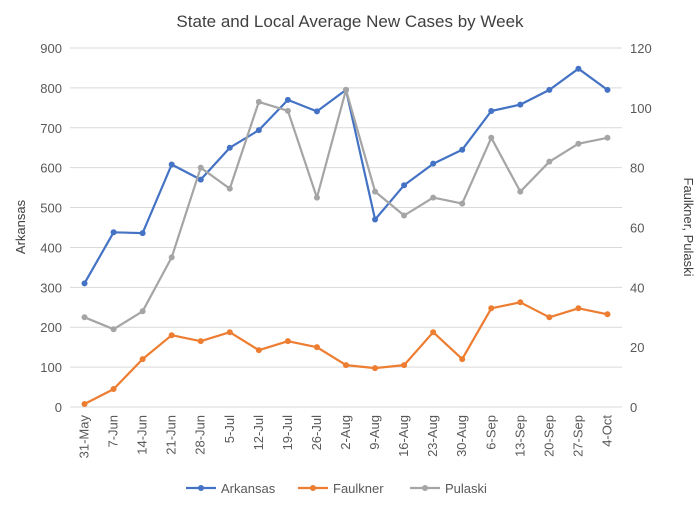 This screenshot has width=700, height=508. Describe the element at coordinates (633, 407) in the screenshot. I see `right-tick-label: 0` at that location.